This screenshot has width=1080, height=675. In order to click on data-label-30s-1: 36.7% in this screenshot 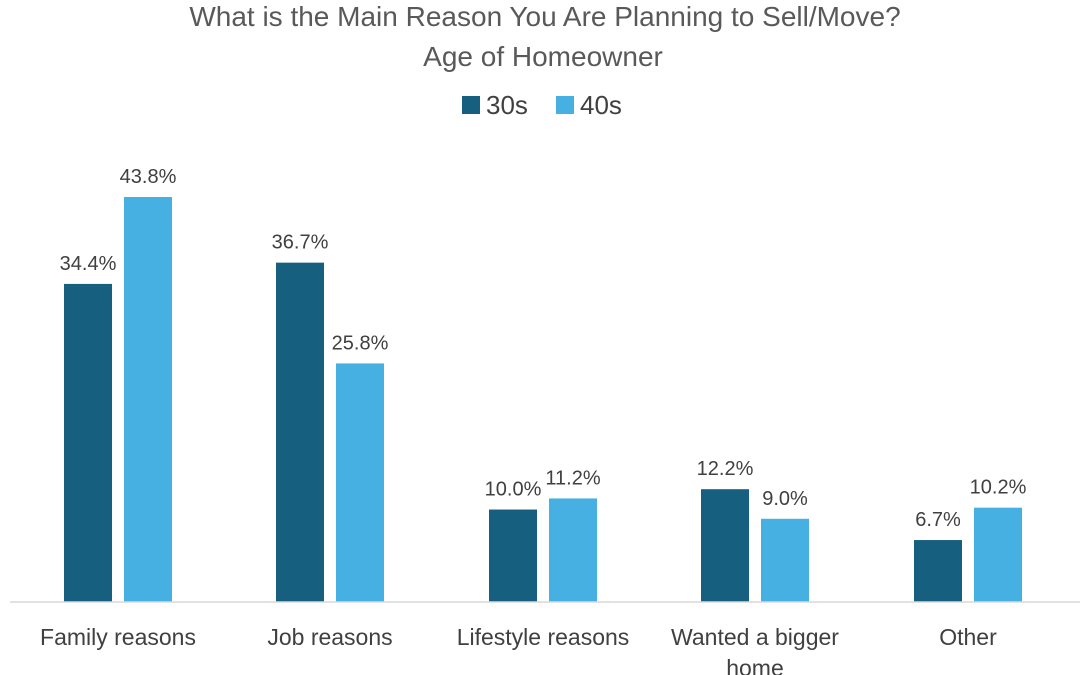, I will do `click(300, 243)`.